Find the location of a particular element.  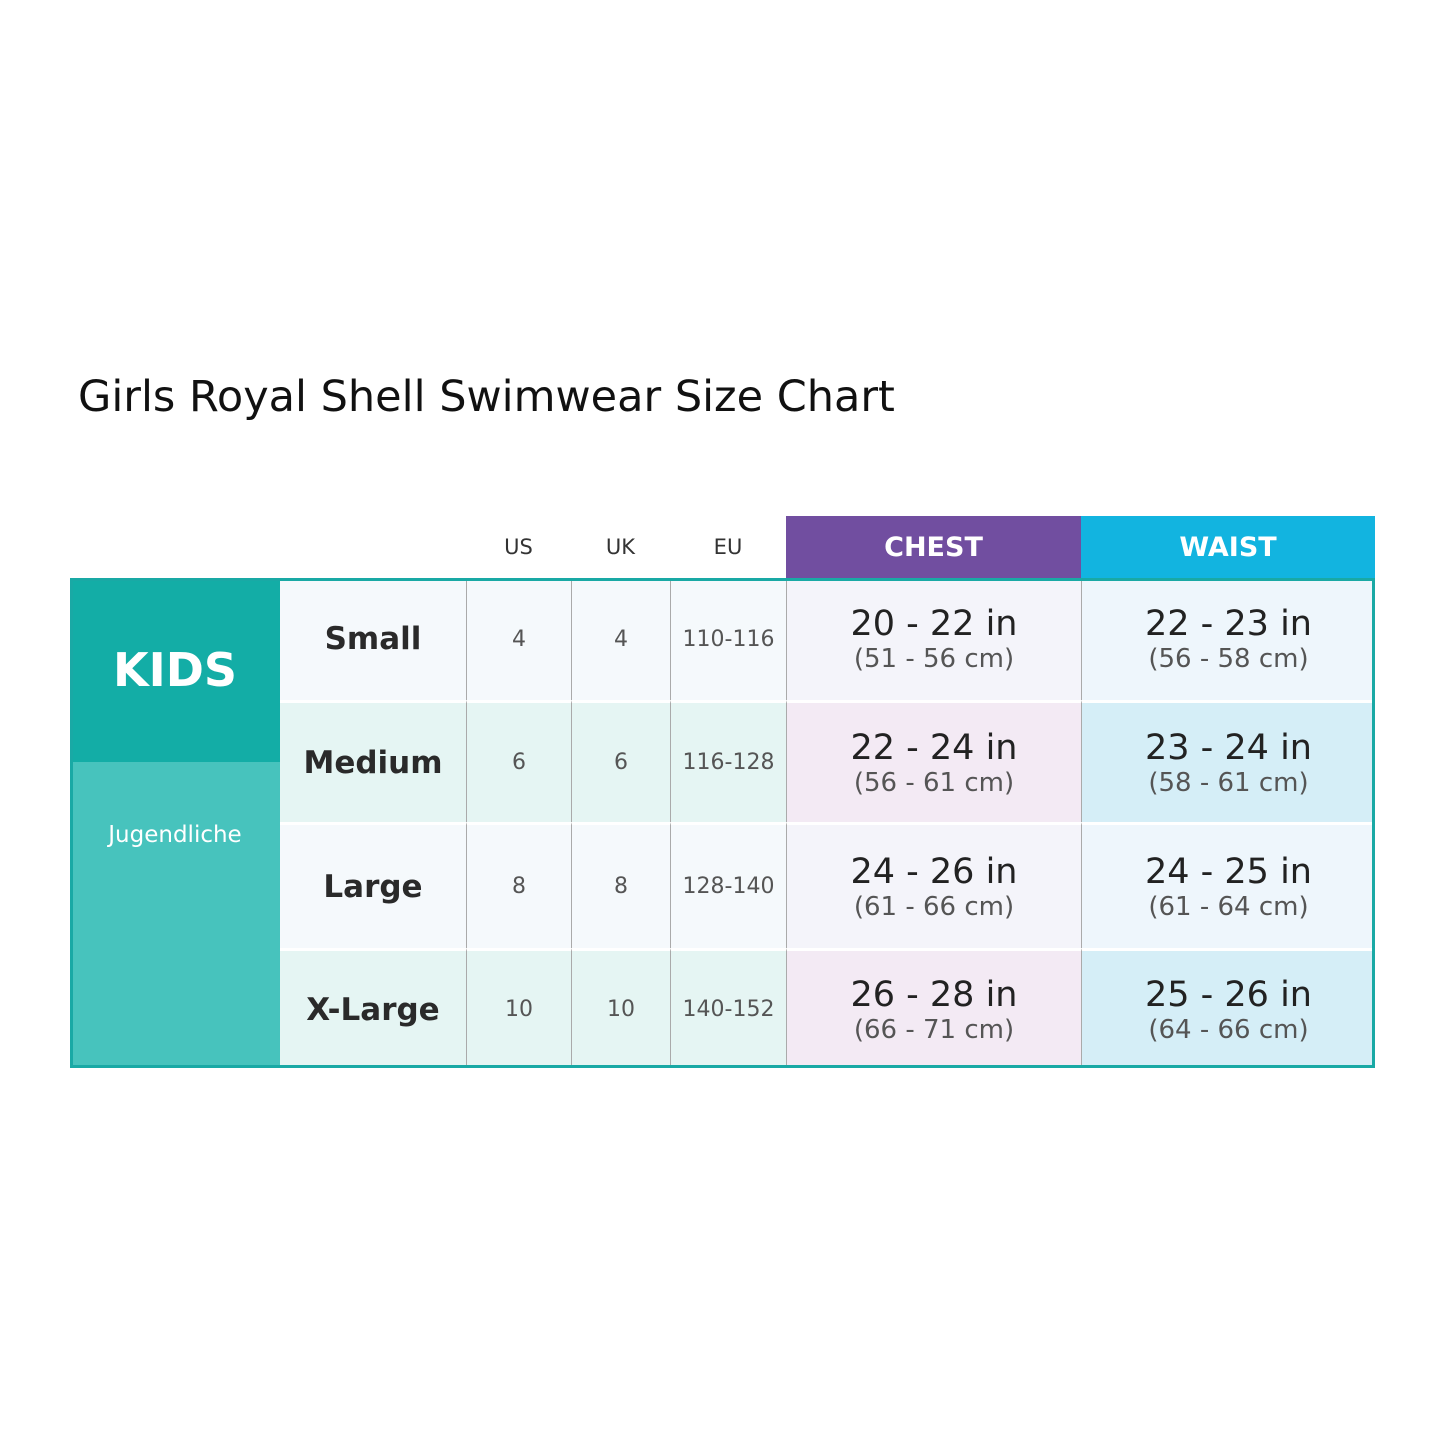

header-label: WAIST is located at coordinates (1228, 547).